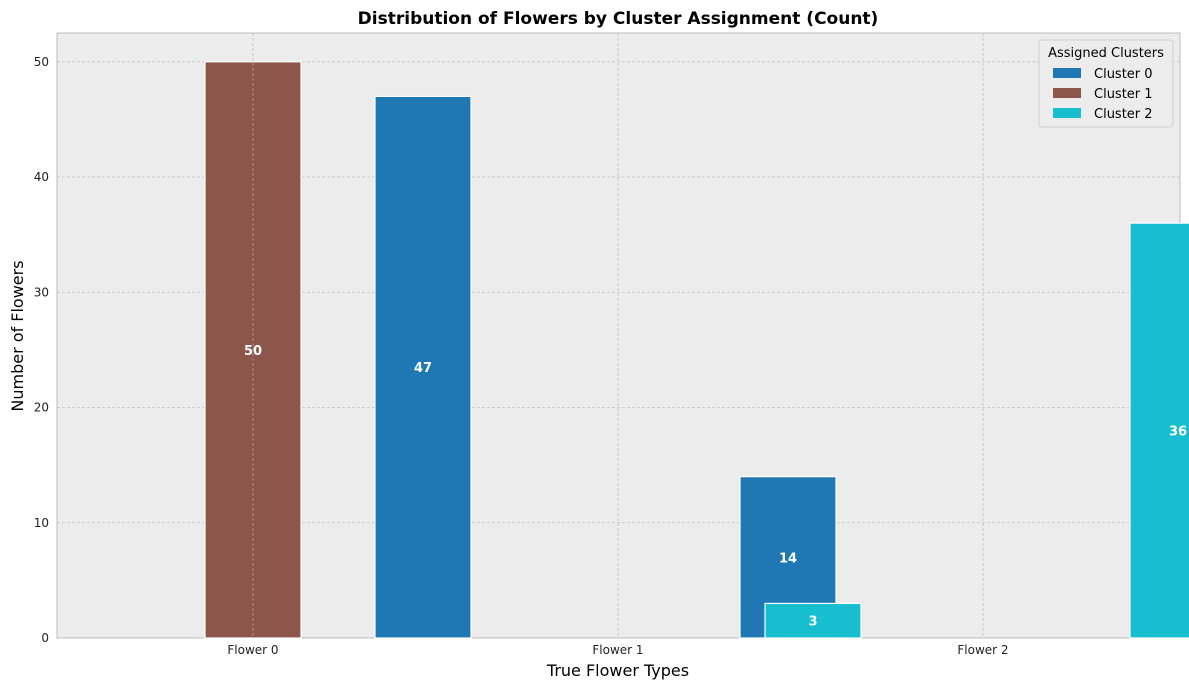 Image resolution: width=1189 pixels, height=690 pixels. What do you see at coordinates (1123, 114) in the screenshot?
I see `legend-label: Cluster 2` at bounding box center [1123, 114].